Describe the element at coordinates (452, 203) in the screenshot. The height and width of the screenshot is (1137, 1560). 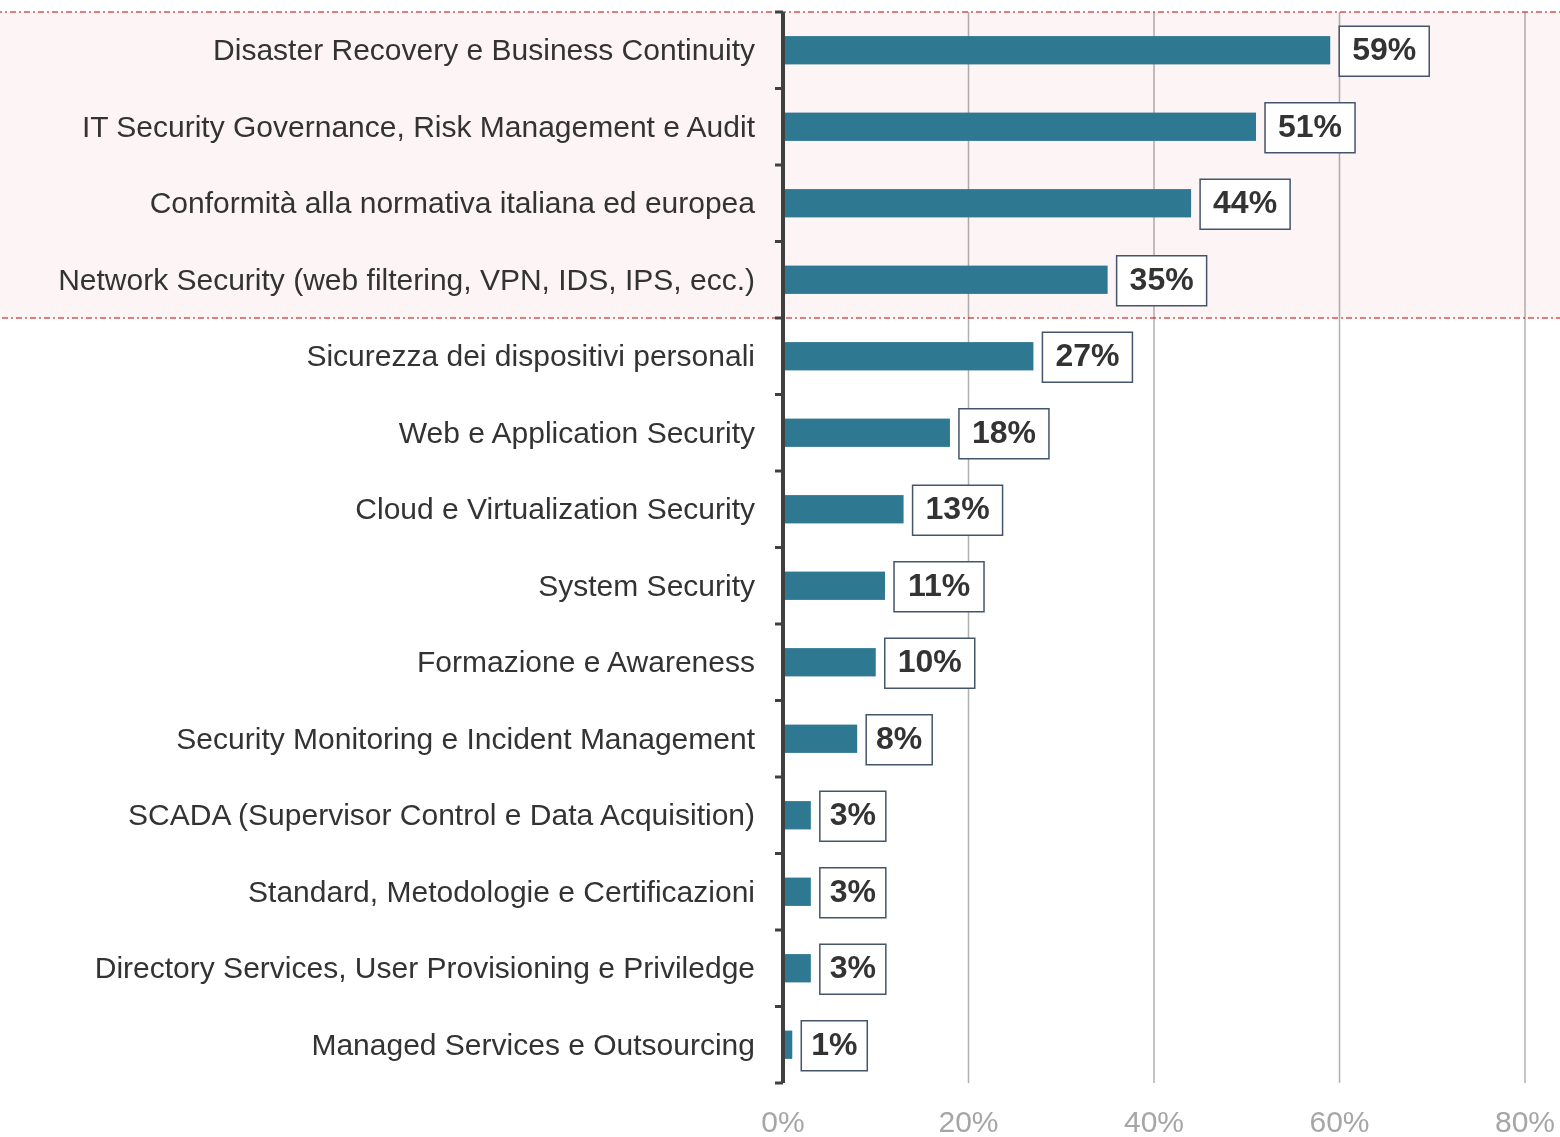
I see `y-tick-label: Conformità alla normativa italiana ed europea` at that location.